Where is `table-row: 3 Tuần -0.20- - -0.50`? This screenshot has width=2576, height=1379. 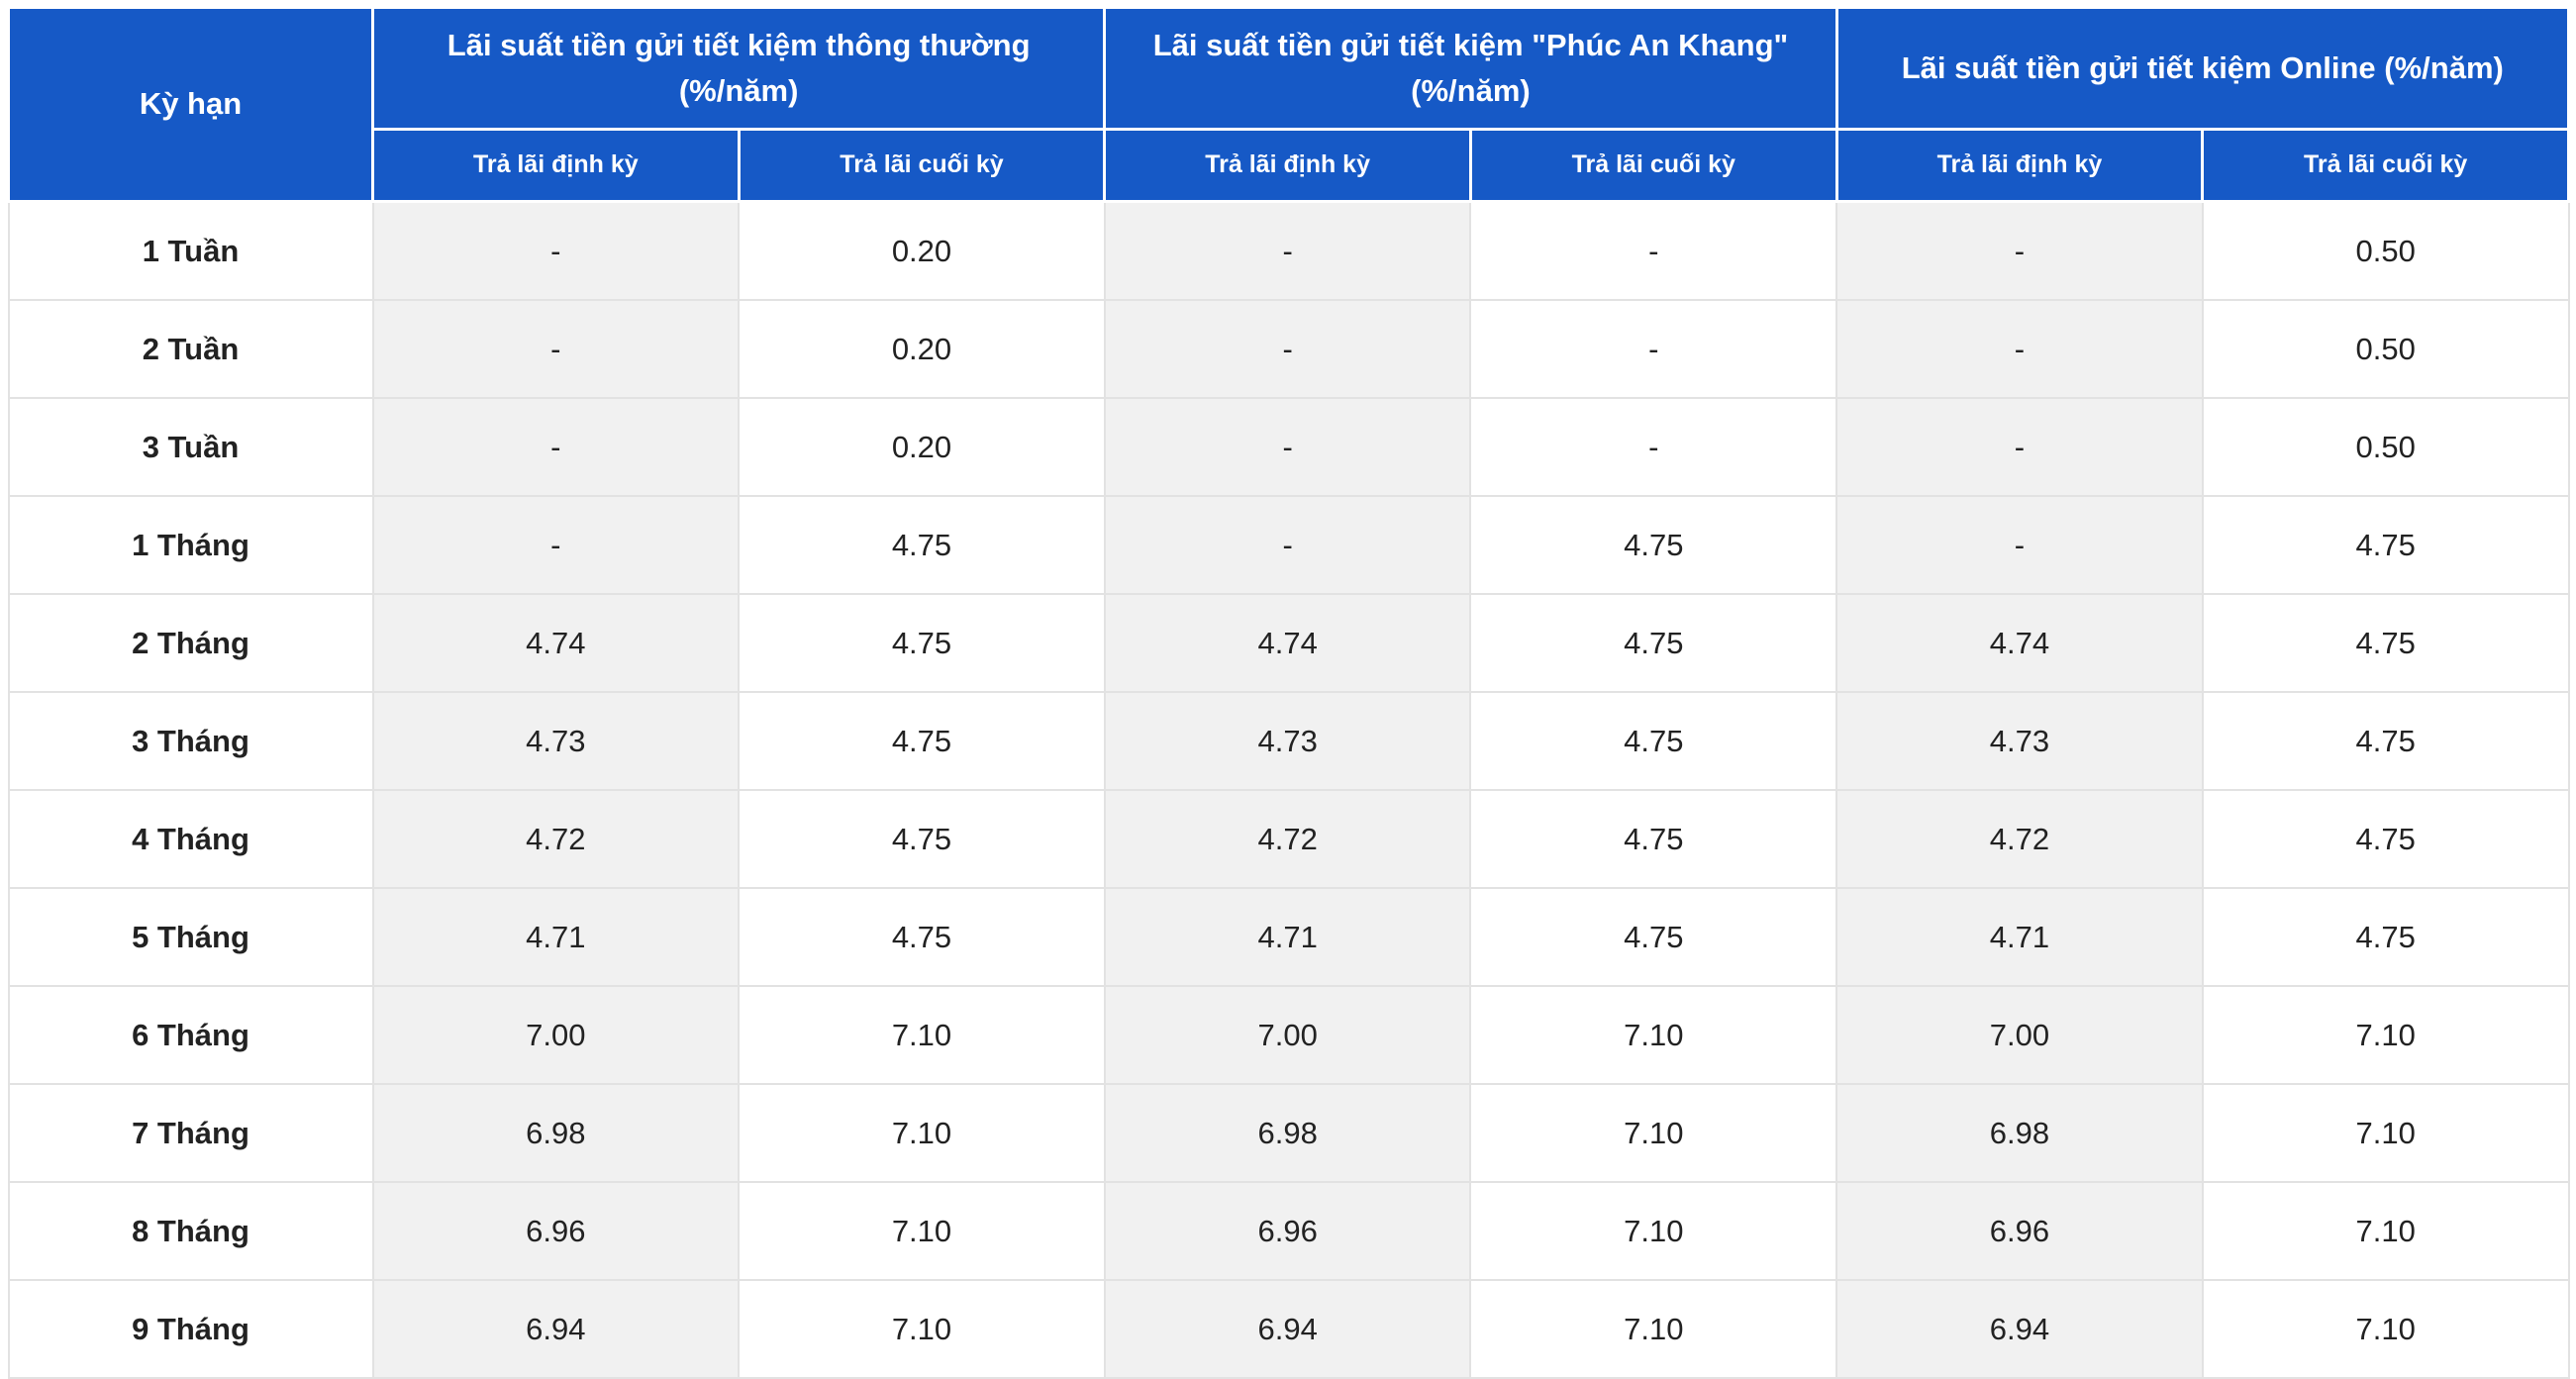 table-row: 3 Tuần -0.20- - -0.50 is located at coordinates (1289, 447).